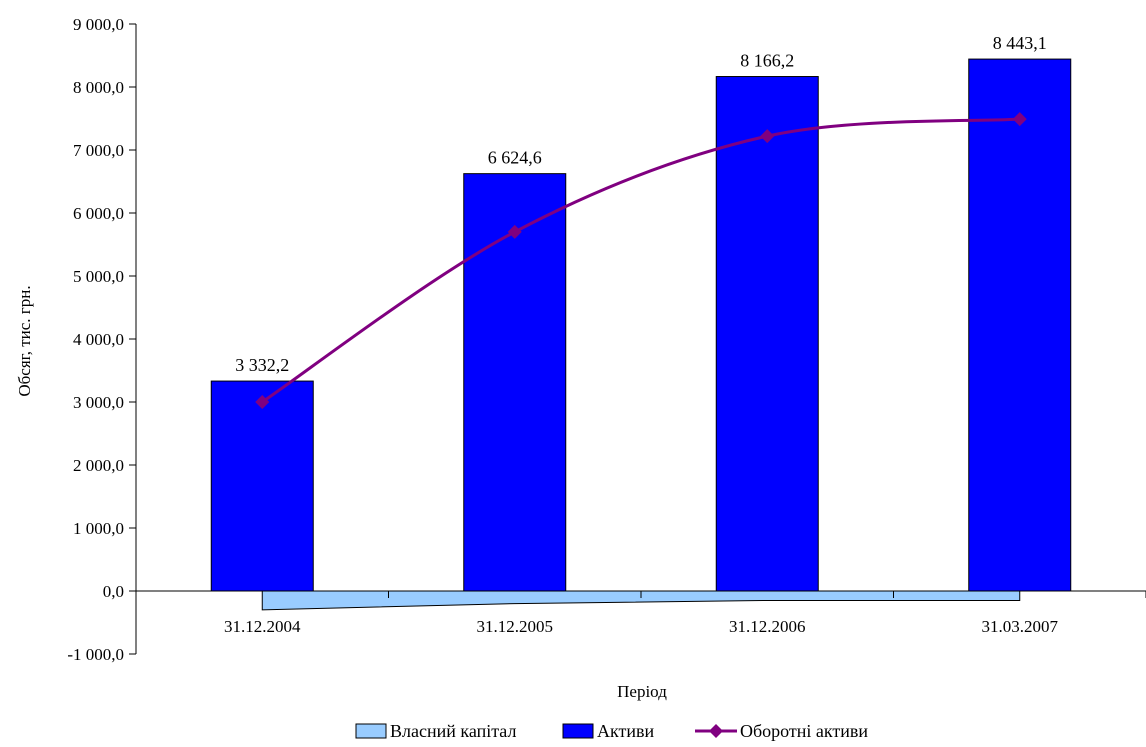 This screenshot has width=1146, height=747. What do you see at coordinates (515, 158) in the screenshot?
I see `bar-value-label: 6 624,6` at bounding box center [515, 158].